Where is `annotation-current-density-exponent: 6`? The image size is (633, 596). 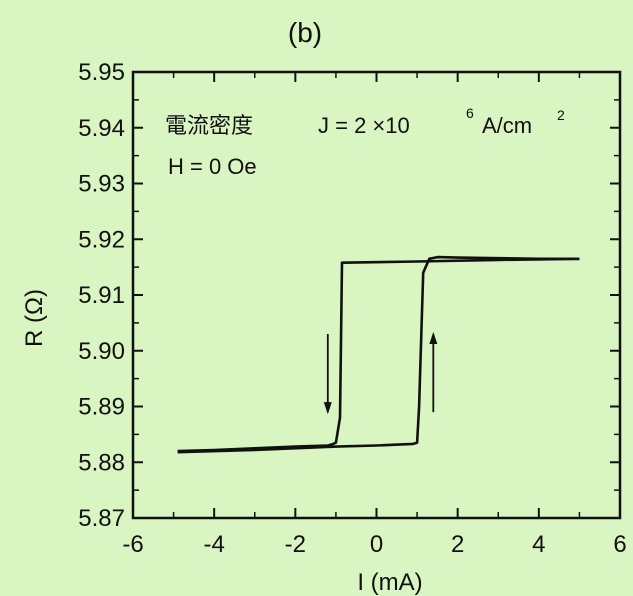 annotation-current-density-exponent: 6 is located at coordinates (470, 113).